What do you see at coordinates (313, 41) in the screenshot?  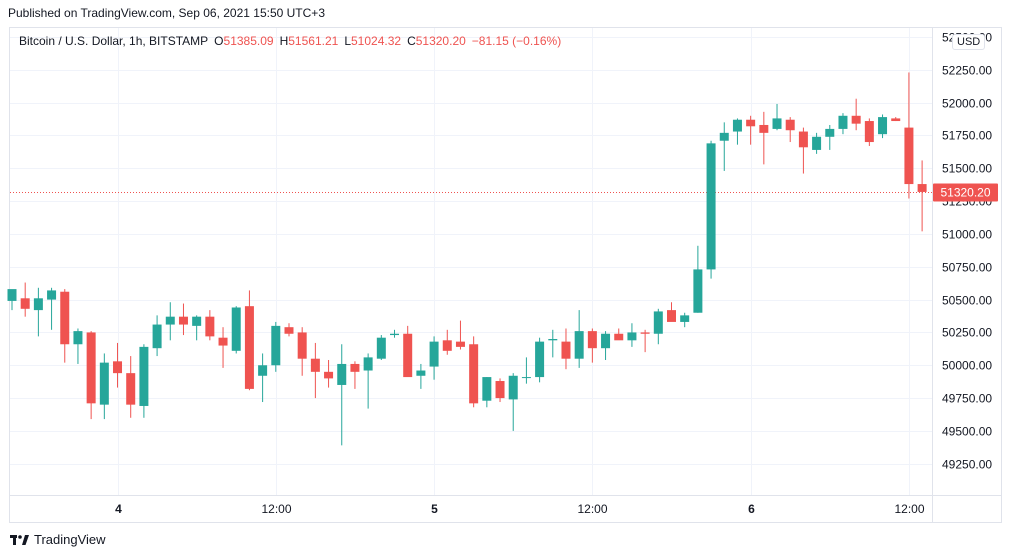 I see `high-value: 51561.21` at bounding box center [313, 41].